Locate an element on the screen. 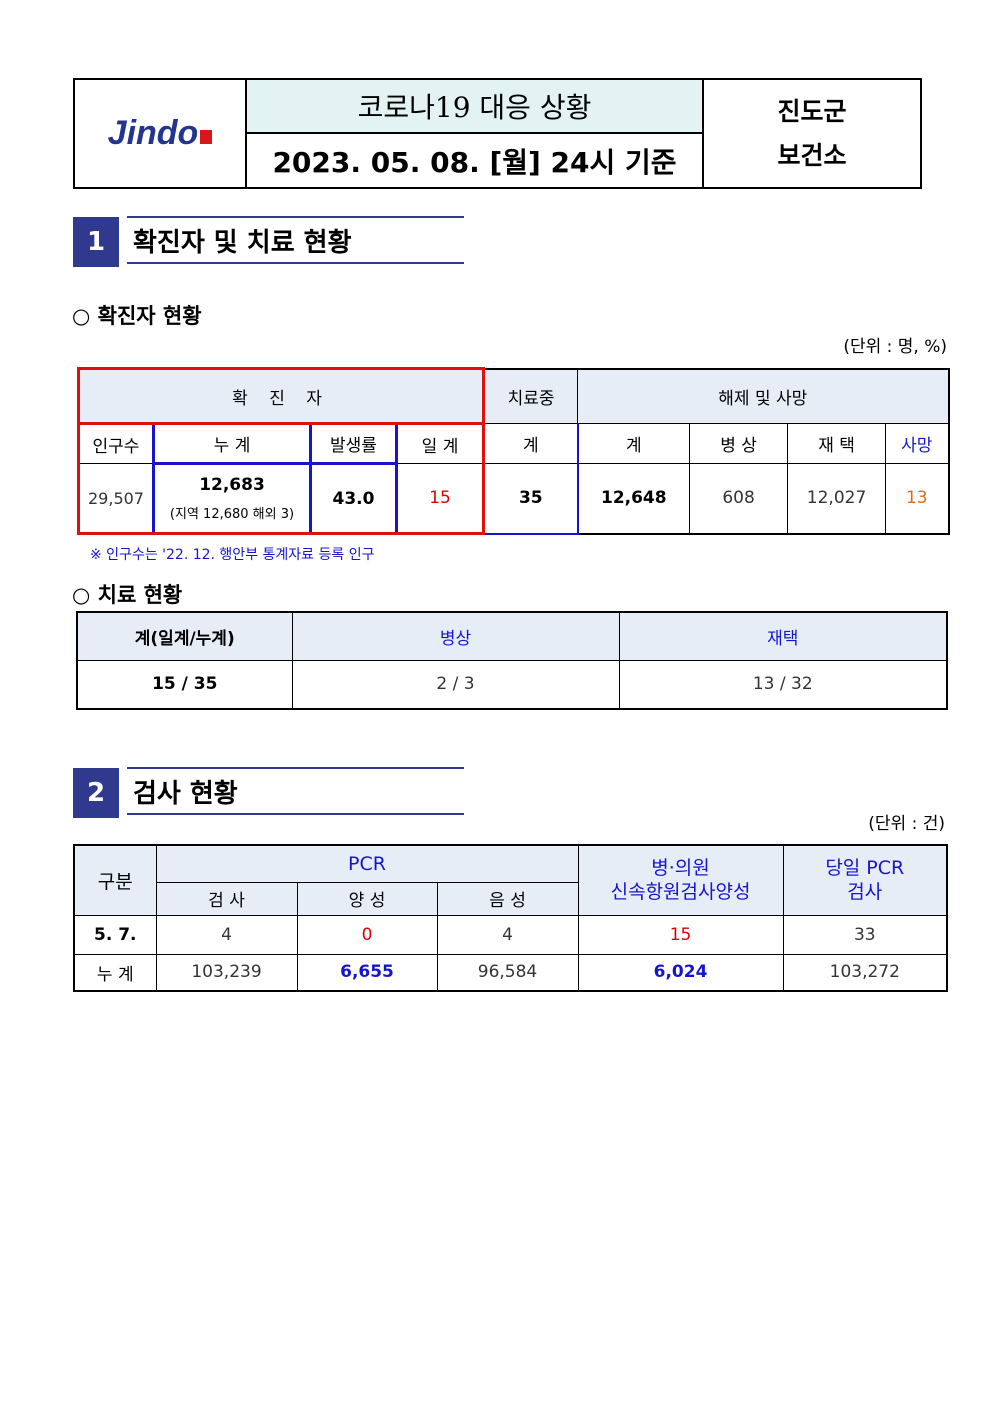 This screenshot has height=1403, width=992. logo: Jindo is located at coordinates (160, 133).